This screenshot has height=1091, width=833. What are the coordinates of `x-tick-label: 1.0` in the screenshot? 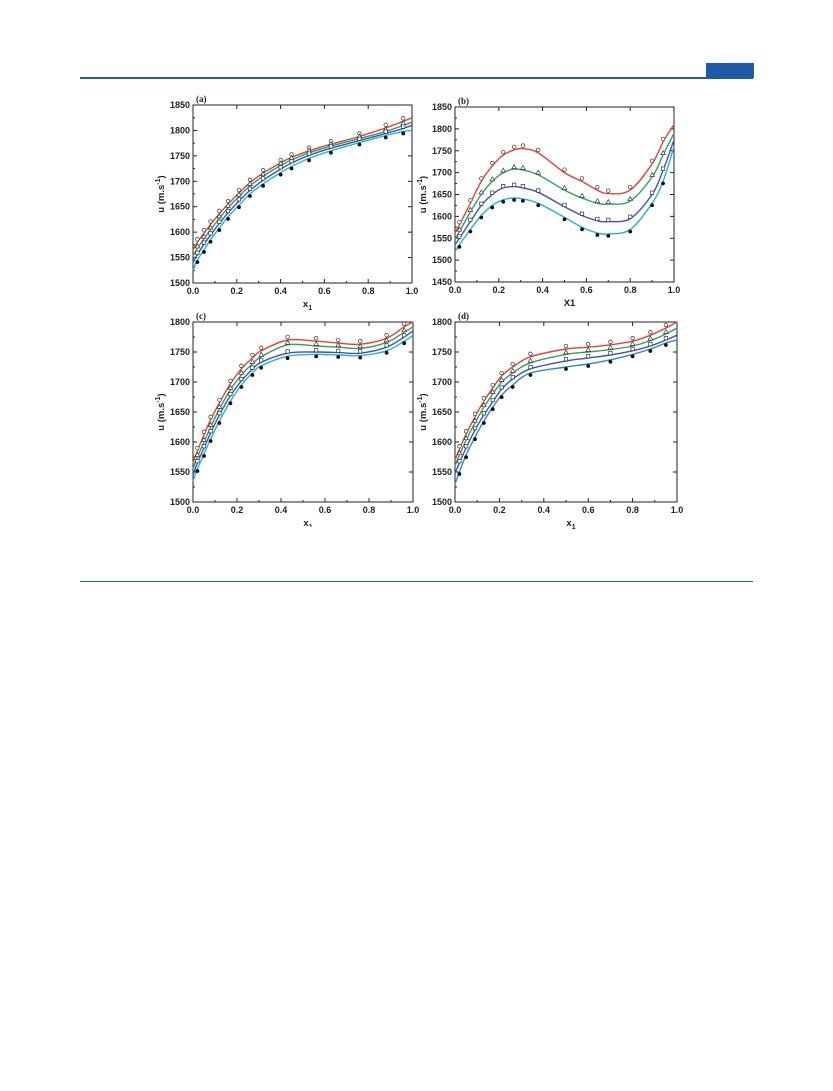 It's located at (674, 290).